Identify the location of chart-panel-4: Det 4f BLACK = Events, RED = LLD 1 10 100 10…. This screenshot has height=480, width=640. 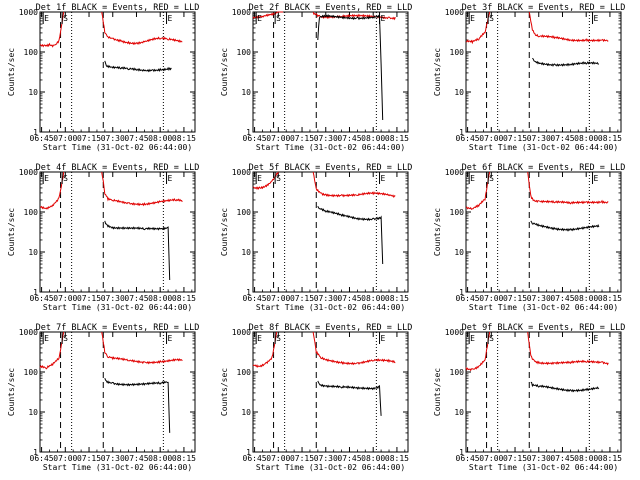
(103, 237).